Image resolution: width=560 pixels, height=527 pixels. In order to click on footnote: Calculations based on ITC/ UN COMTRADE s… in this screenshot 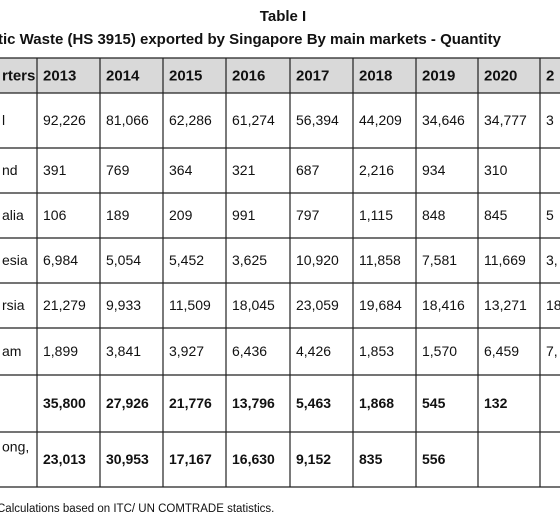, I will do `click(137, 509)`.